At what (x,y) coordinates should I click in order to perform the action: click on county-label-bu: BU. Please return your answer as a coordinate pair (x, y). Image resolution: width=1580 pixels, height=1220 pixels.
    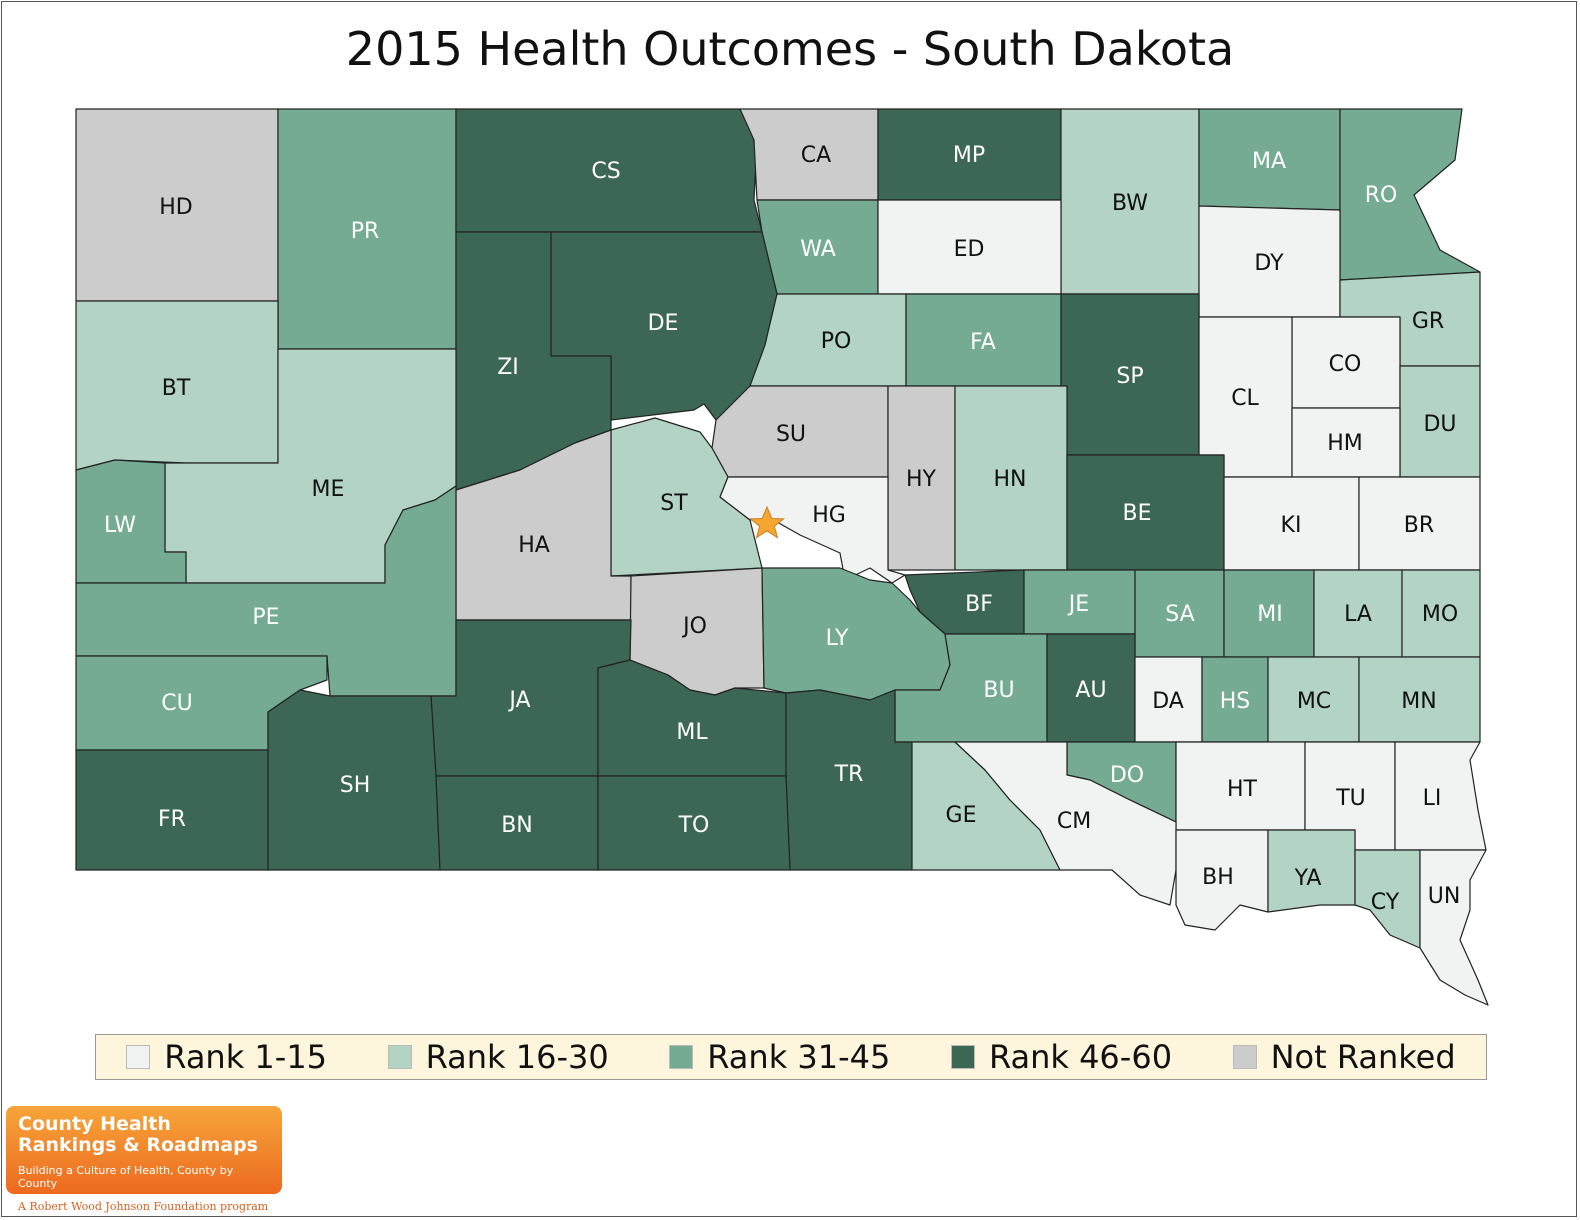
    Looking at the image, I should click on (998, 690).